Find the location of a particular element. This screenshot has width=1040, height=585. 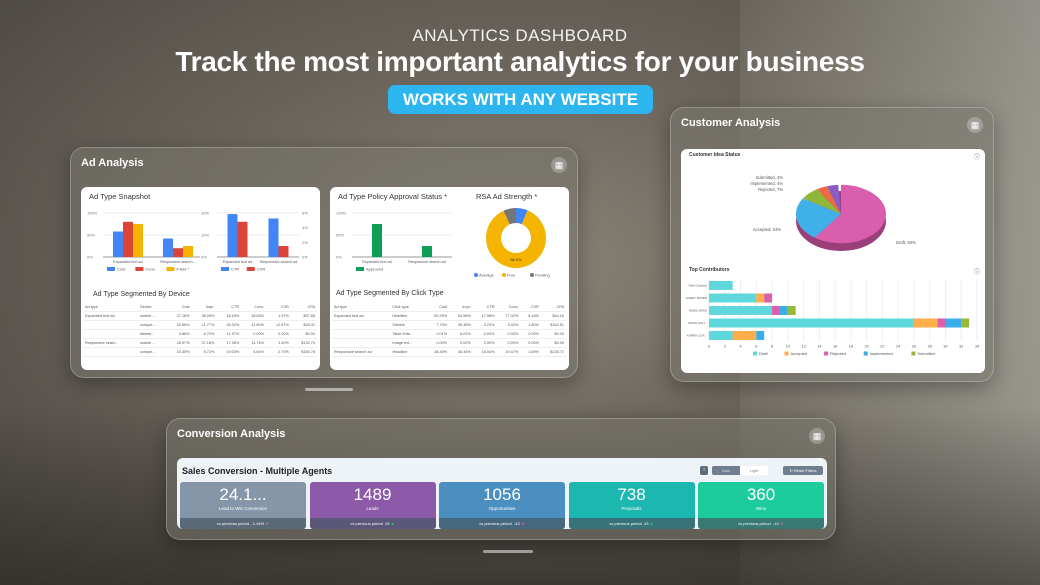

delta-label: vs previous period is located at coordinates (495, 523).